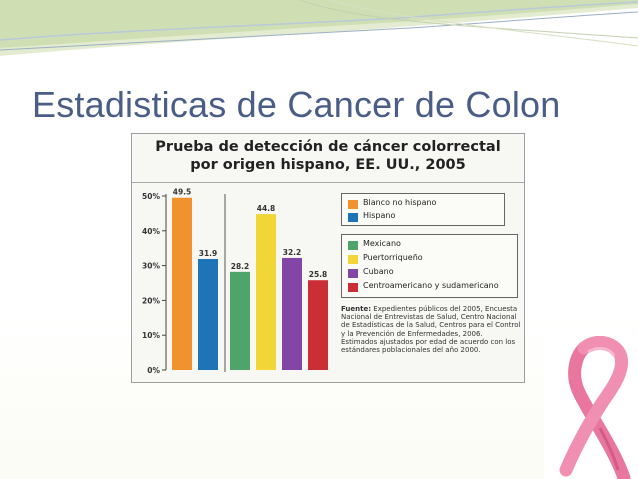  What do you see at coordinates (151, 196) in the screenshot?
I see `y-tick-label: 50%` at bounding box center [151, 196].